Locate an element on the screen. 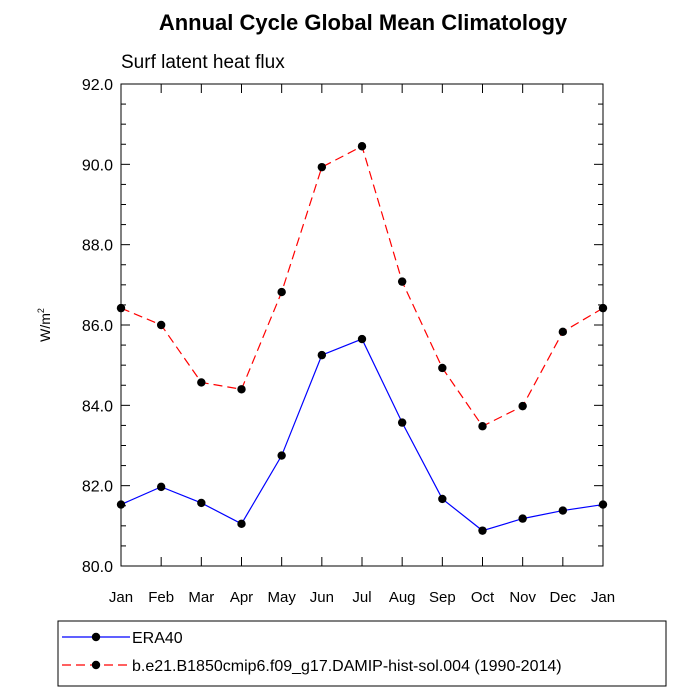 Image resolution: width=700 pixels, height=700 pixels. legend-label-0: ERA40 is located at coordinates (157, 638).